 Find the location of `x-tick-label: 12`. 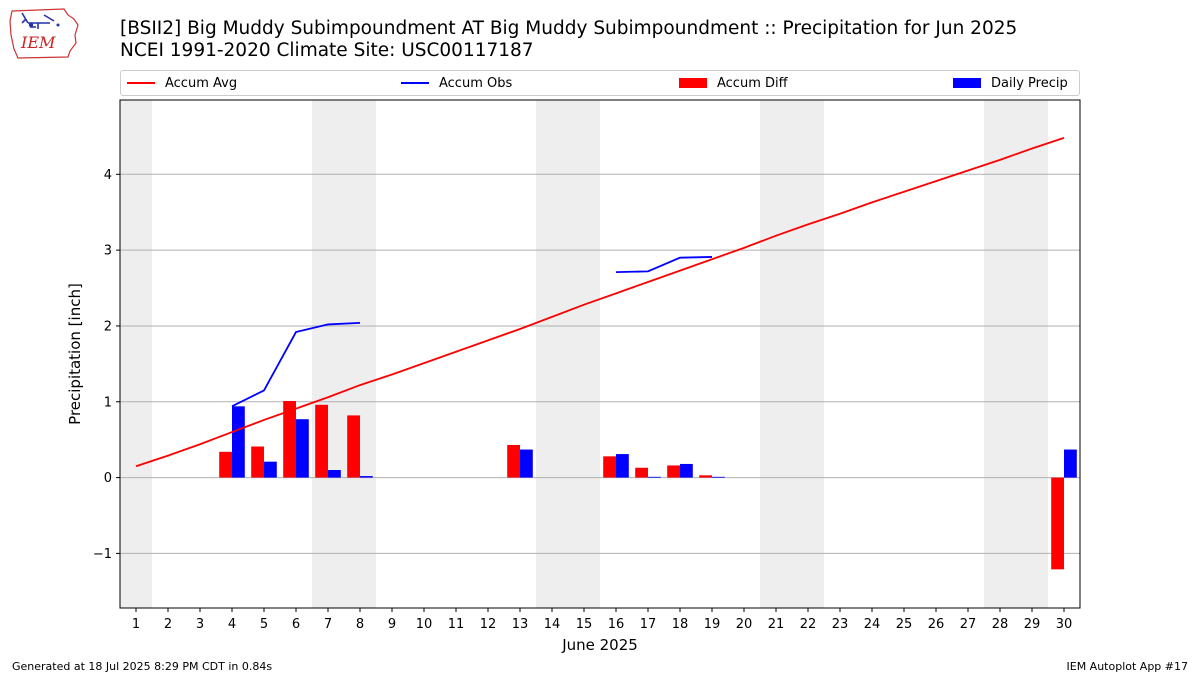

x-tick-label: 12 is located at coordinates (488, 624).